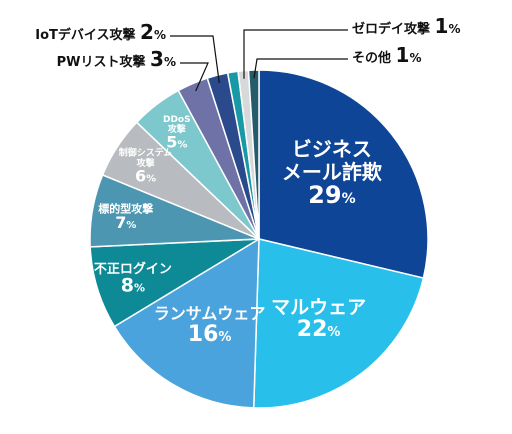  Describe the element at coordinates (133, 269) in the screenshot. I see `slice-label: 不正ログイン` at that location.